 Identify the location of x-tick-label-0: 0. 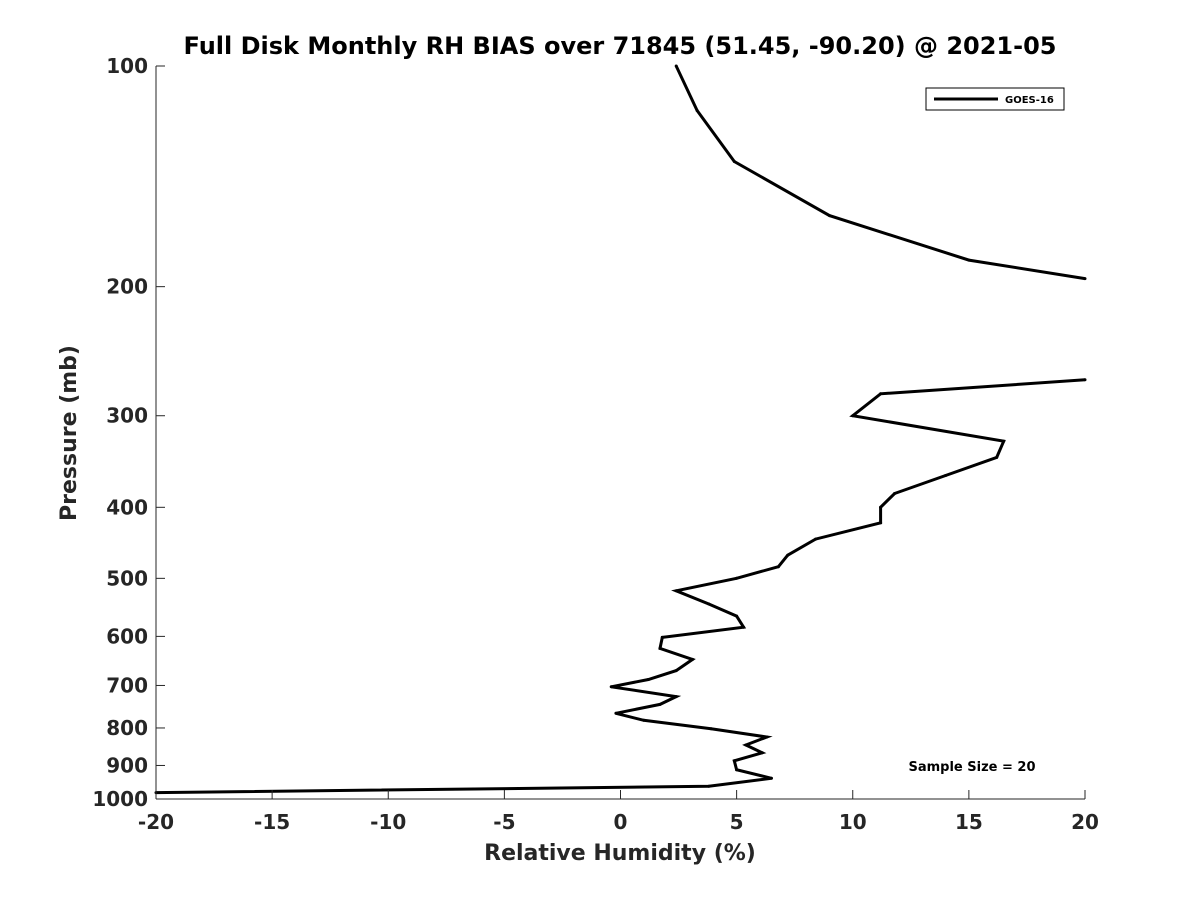
(621, 822).